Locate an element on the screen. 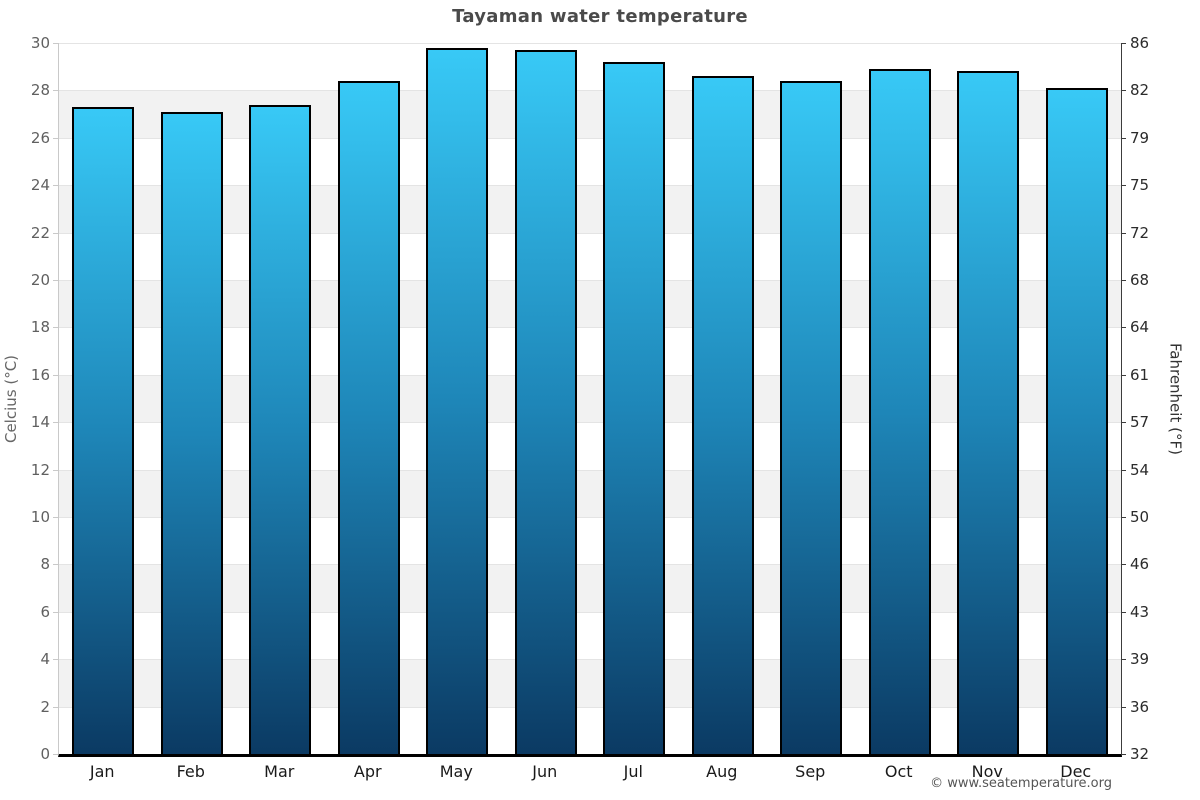 The height and width of the screenshot is (800, 1200). y-tick-label-celsius: 28 is located at coordinates (40, 90).